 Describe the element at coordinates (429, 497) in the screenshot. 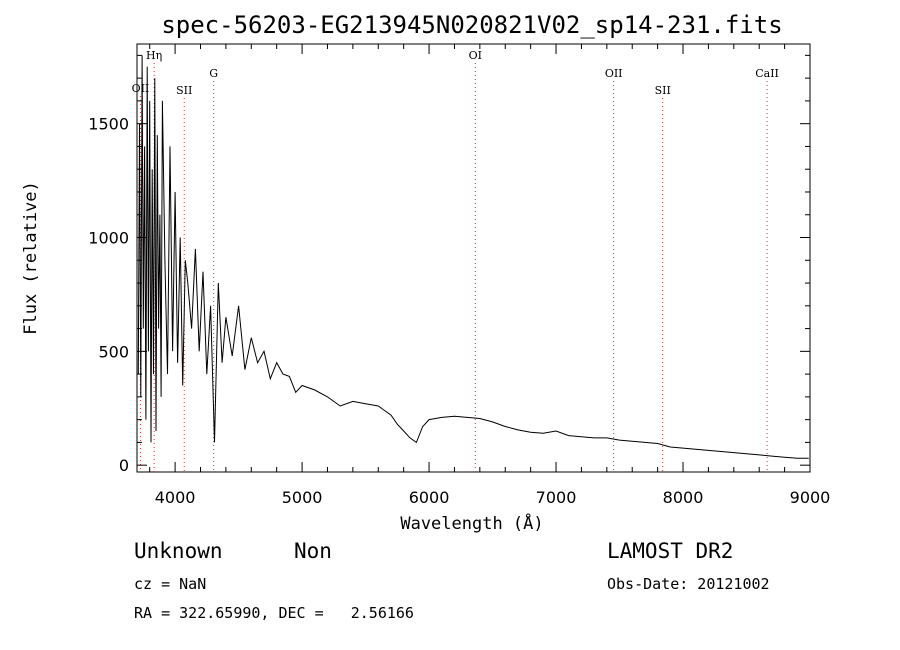

I see `x-tick-label: 6000` at that location.